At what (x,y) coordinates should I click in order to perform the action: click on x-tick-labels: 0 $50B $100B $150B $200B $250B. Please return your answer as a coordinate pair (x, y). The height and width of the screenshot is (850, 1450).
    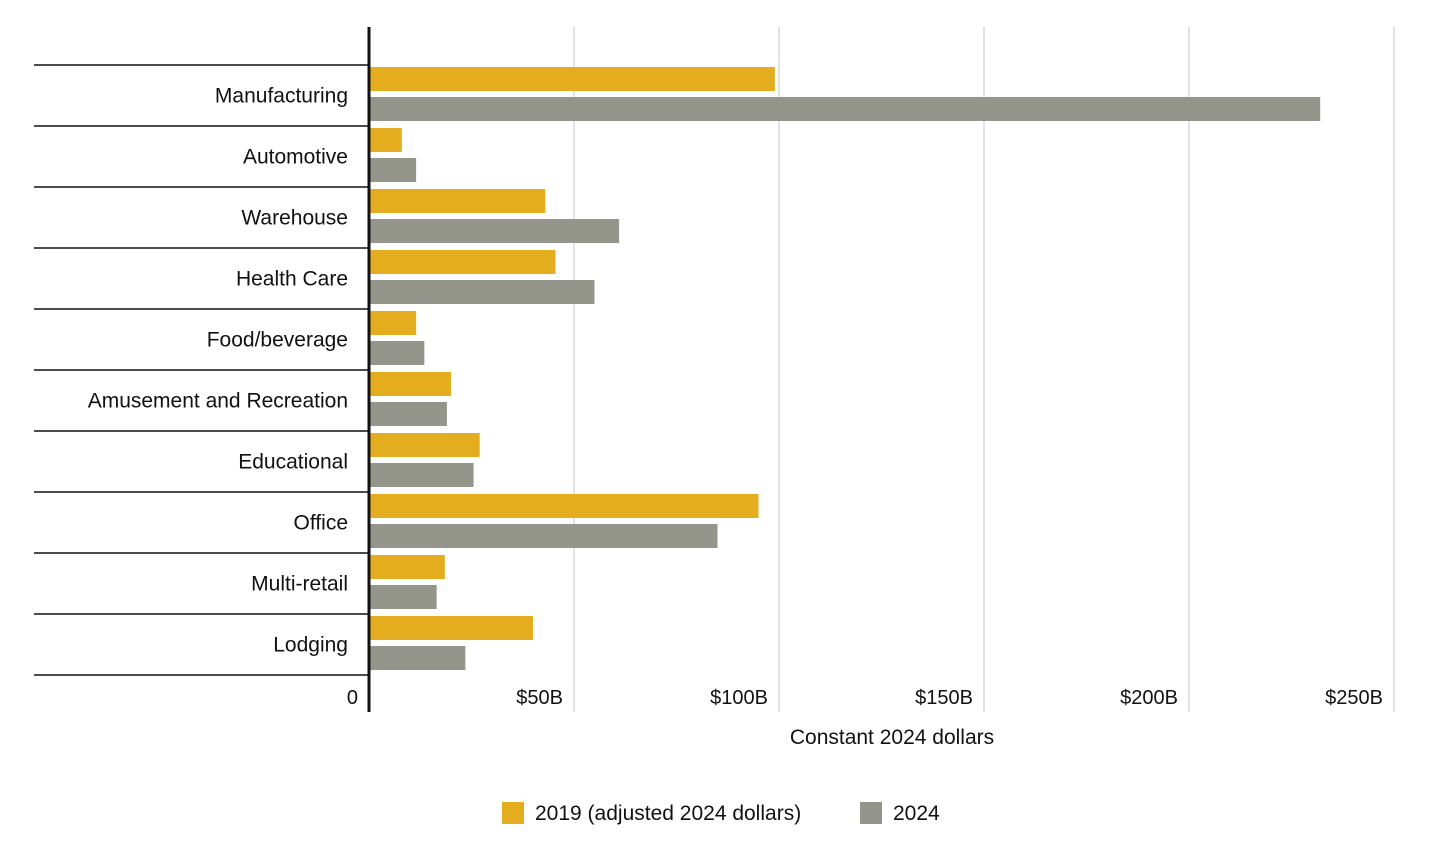
    Looking at the image, I should click on (865, 698).